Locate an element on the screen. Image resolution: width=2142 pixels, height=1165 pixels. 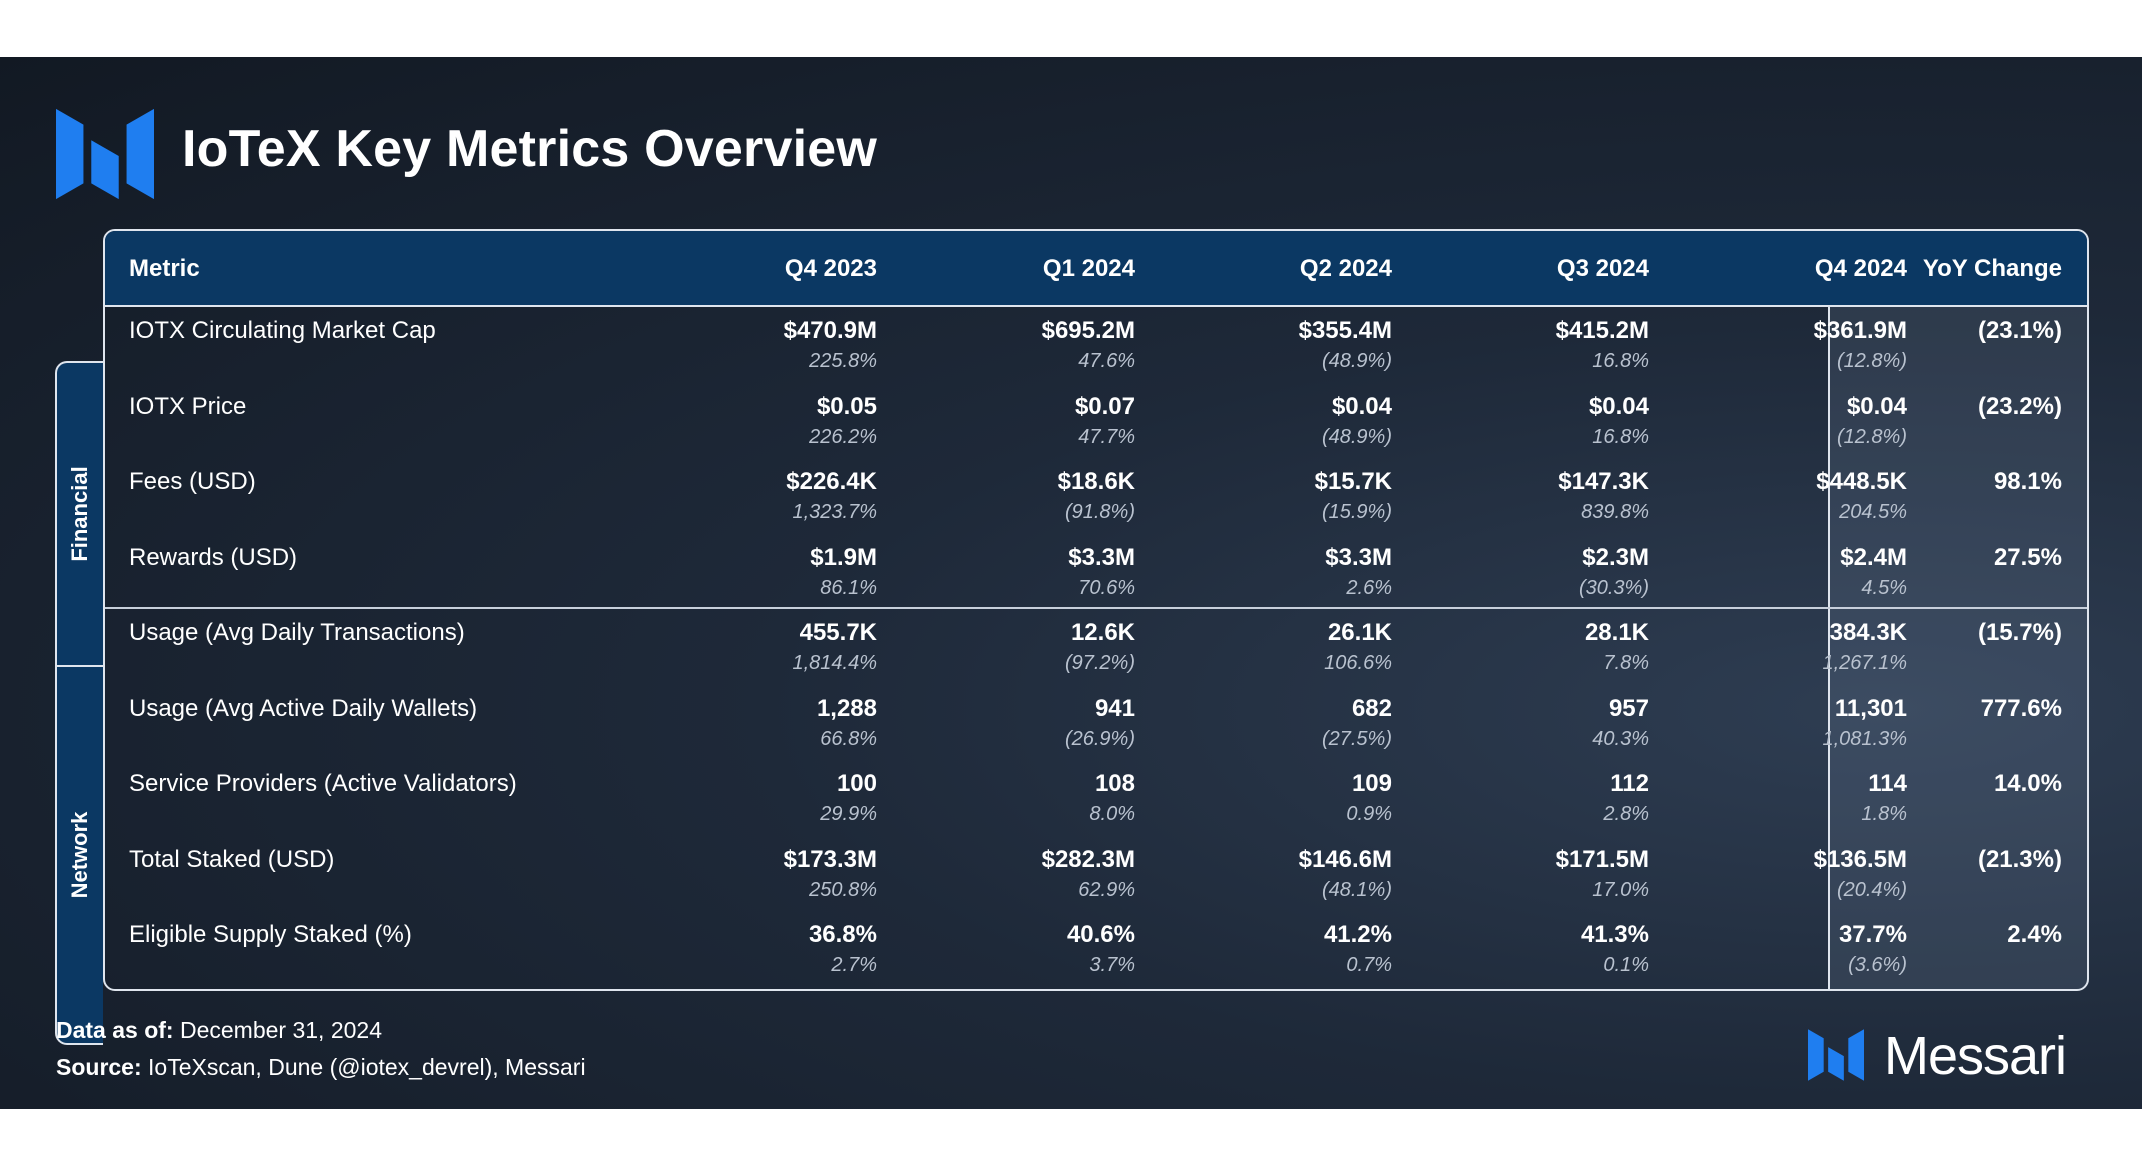
metric-value: $2.4M is located at coordinates (1873, 557).